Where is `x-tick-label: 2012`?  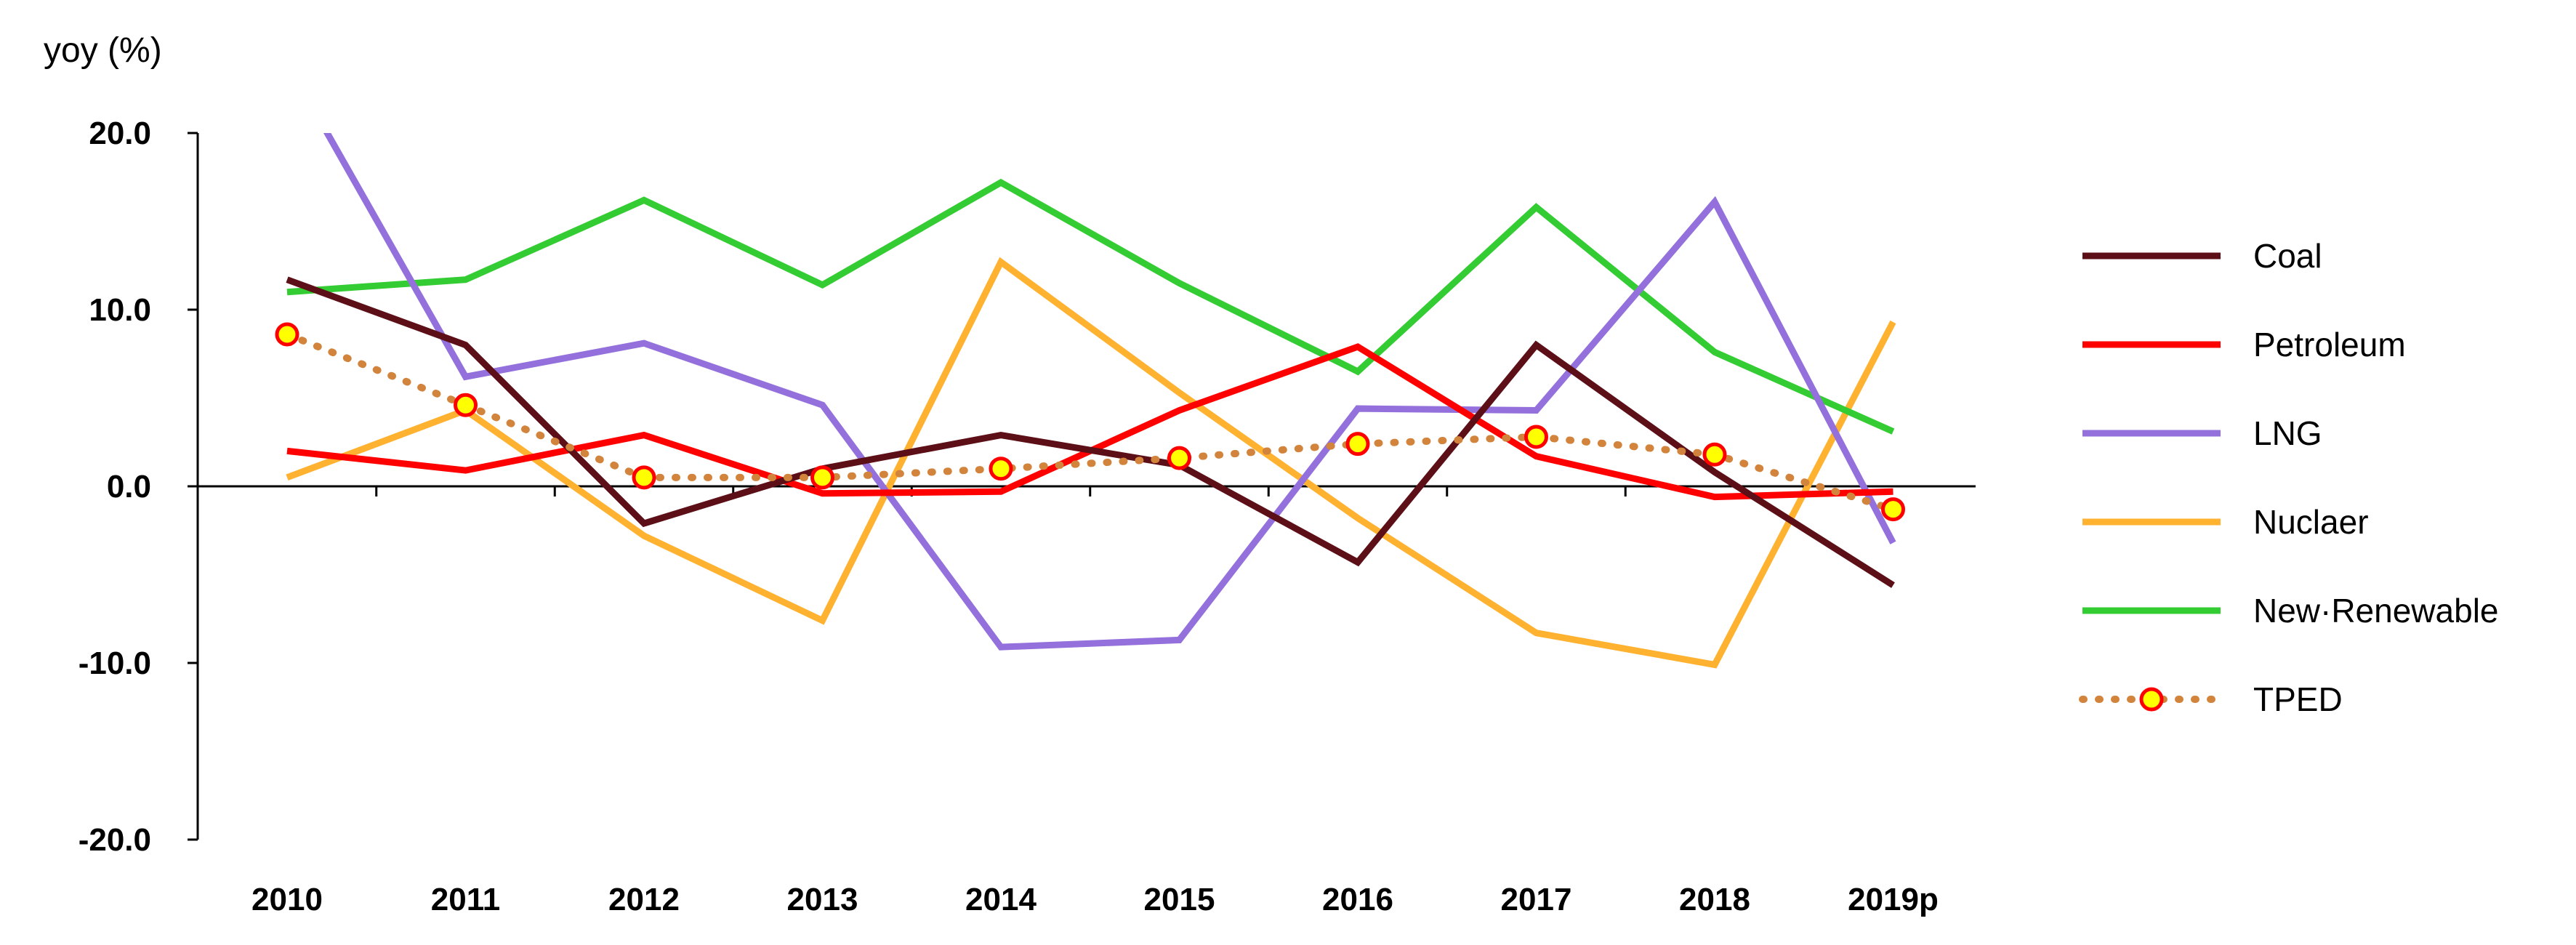 x-tick-label: 2012 is located at coordinates (644, 899).